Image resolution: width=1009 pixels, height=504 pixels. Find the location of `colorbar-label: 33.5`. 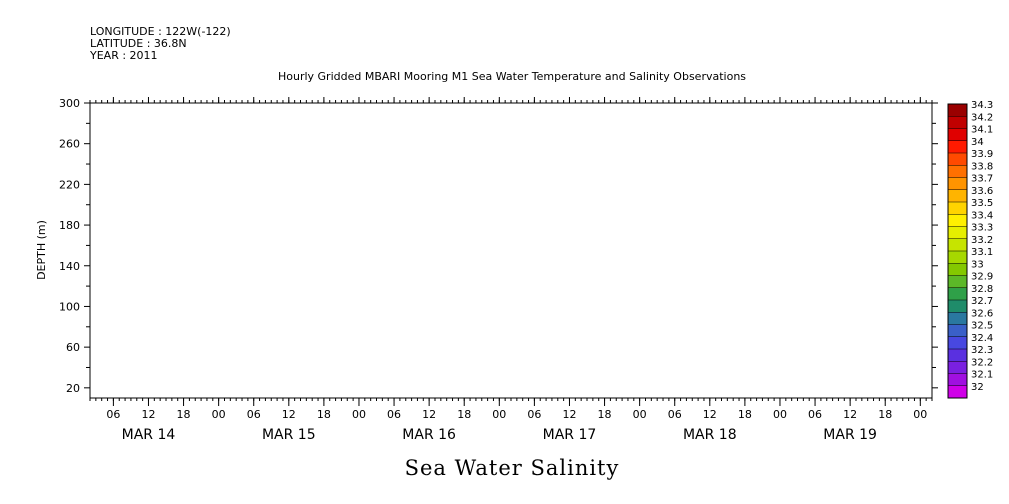

colorbar-label: 33.5 is located at coordinates (982, 203).